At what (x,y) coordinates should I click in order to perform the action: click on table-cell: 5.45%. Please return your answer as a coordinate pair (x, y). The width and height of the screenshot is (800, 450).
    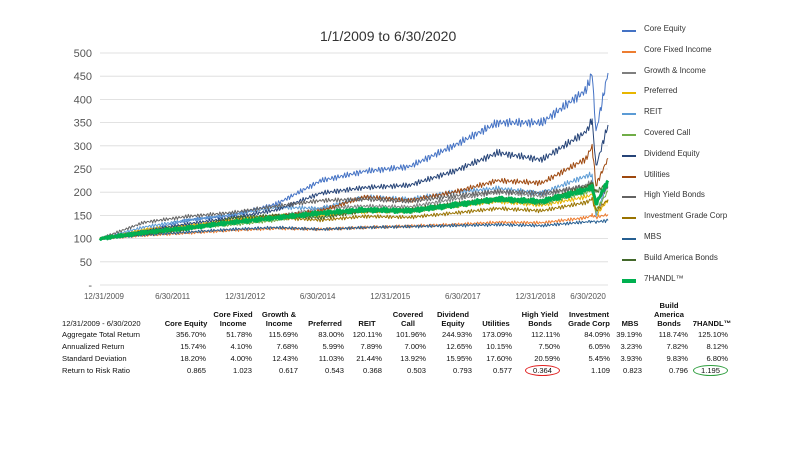
    Looking at the image, I should click on (599, 358).